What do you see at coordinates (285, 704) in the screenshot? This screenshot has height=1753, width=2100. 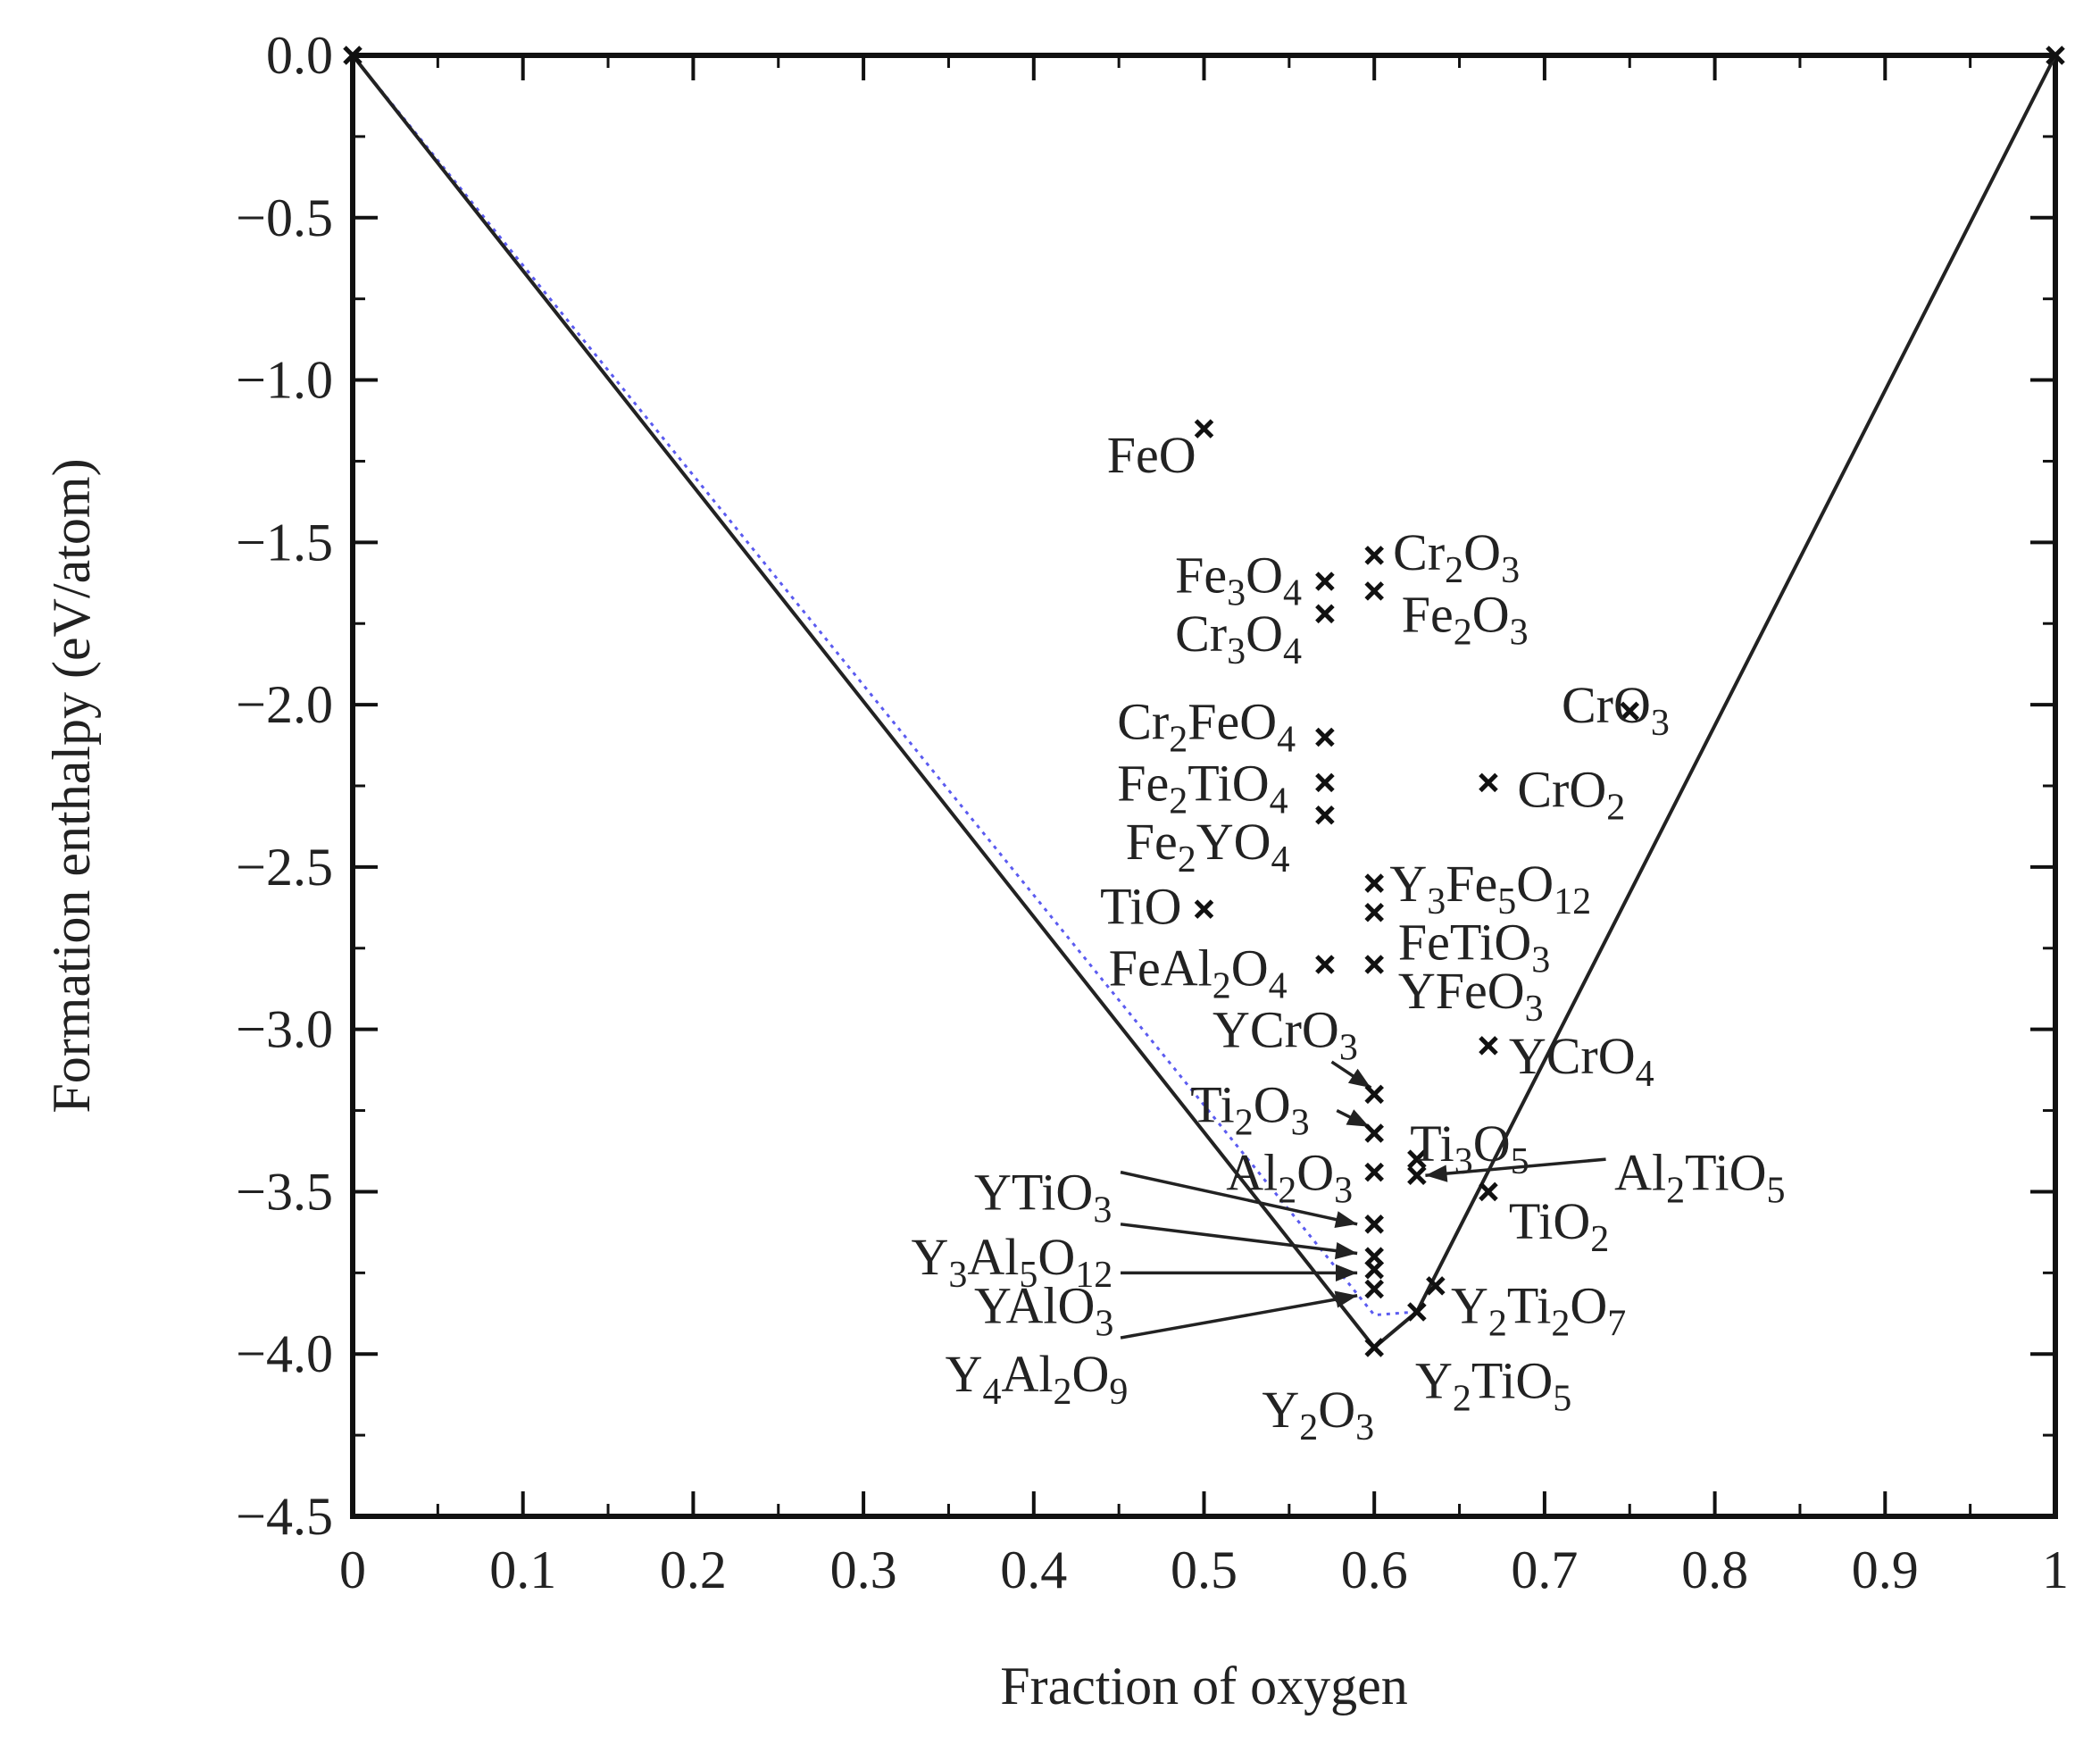 I see `y-tick-label: −2.0` at bounding box center [285, 704].